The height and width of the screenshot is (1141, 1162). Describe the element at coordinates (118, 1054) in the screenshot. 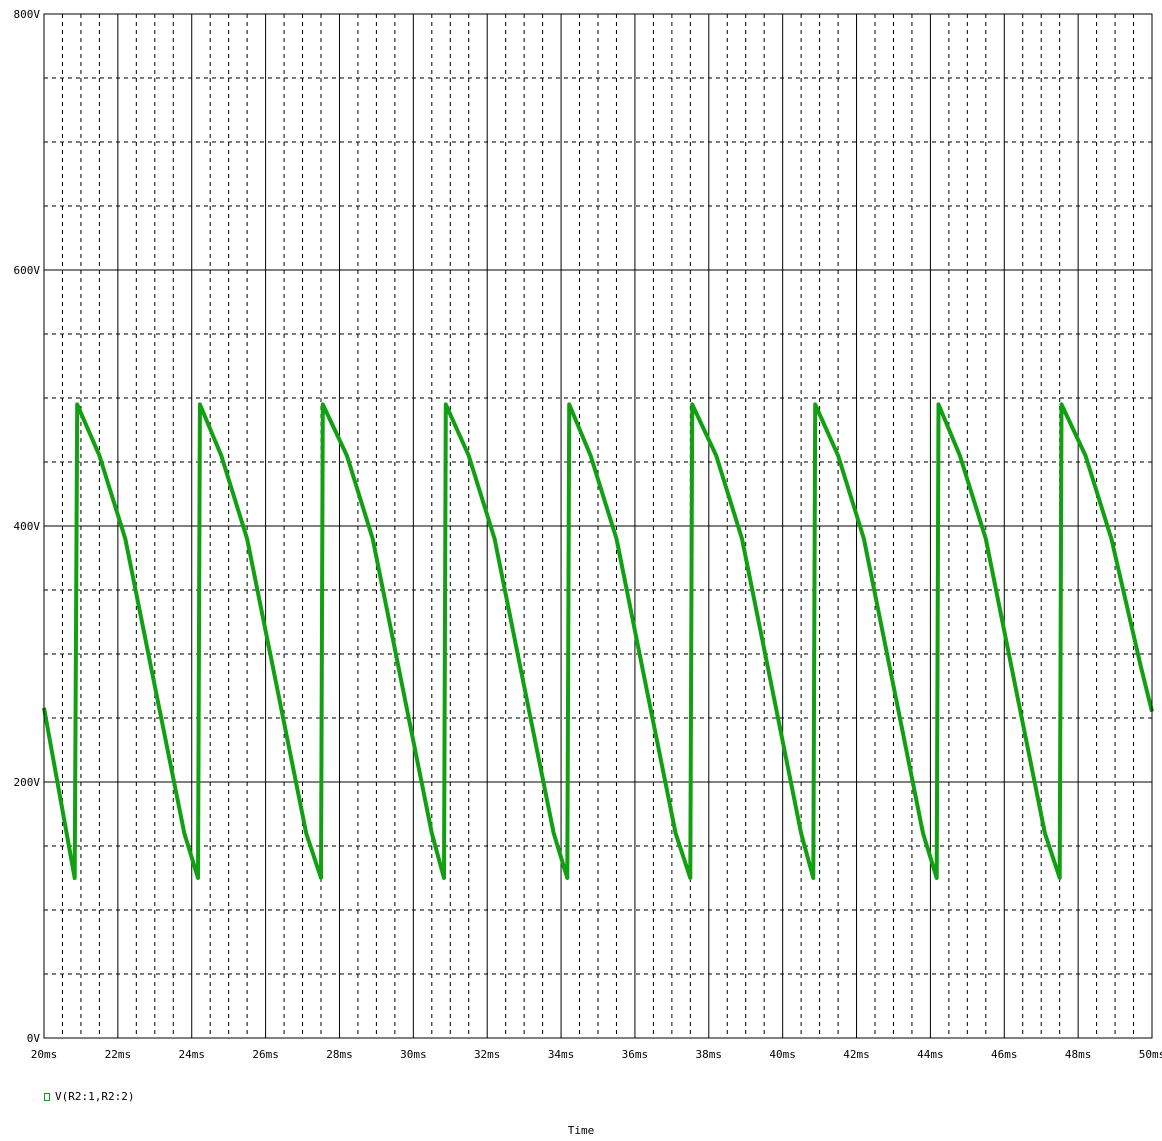

I see `x-tick-label: 22ms` at that location.